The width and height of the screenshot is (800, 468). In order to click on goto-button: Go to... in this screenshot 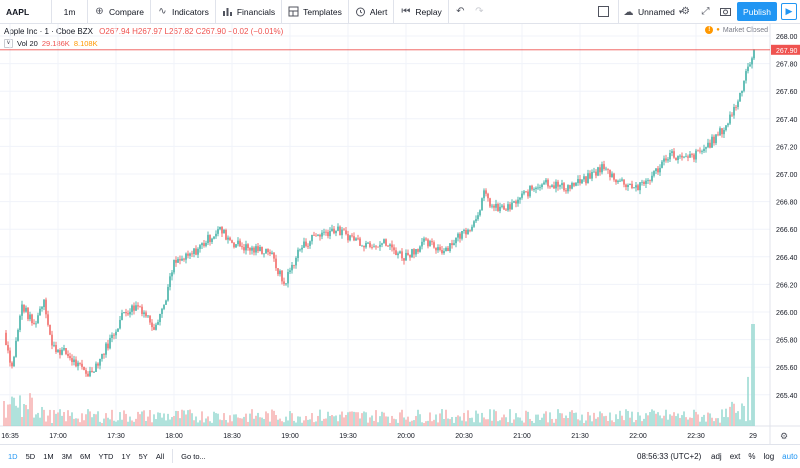, I will do `click(193, 456)`.